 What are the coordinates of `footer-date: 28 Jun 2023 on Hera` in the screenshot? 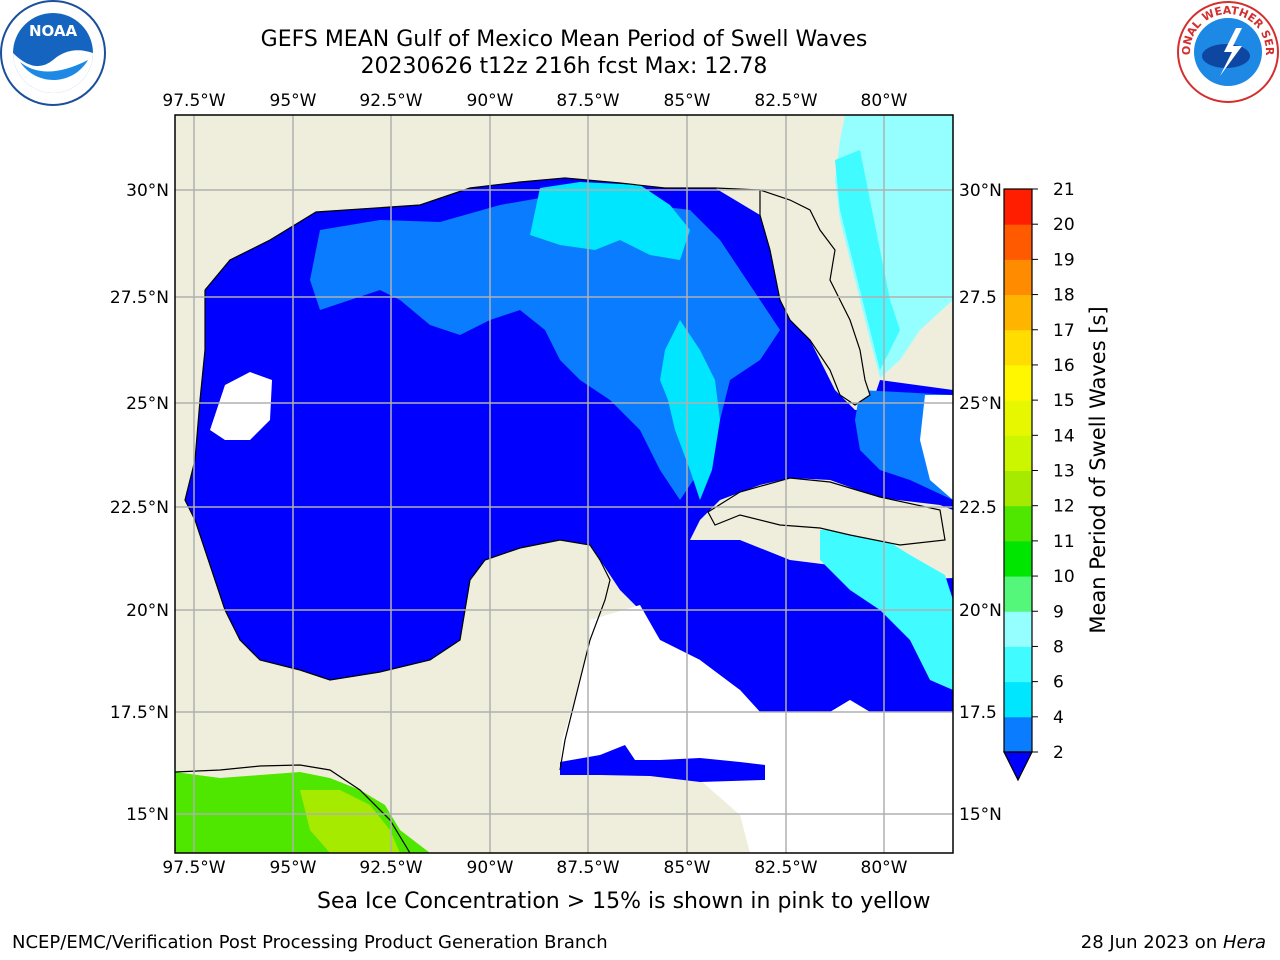 It's located at (1173, 942).